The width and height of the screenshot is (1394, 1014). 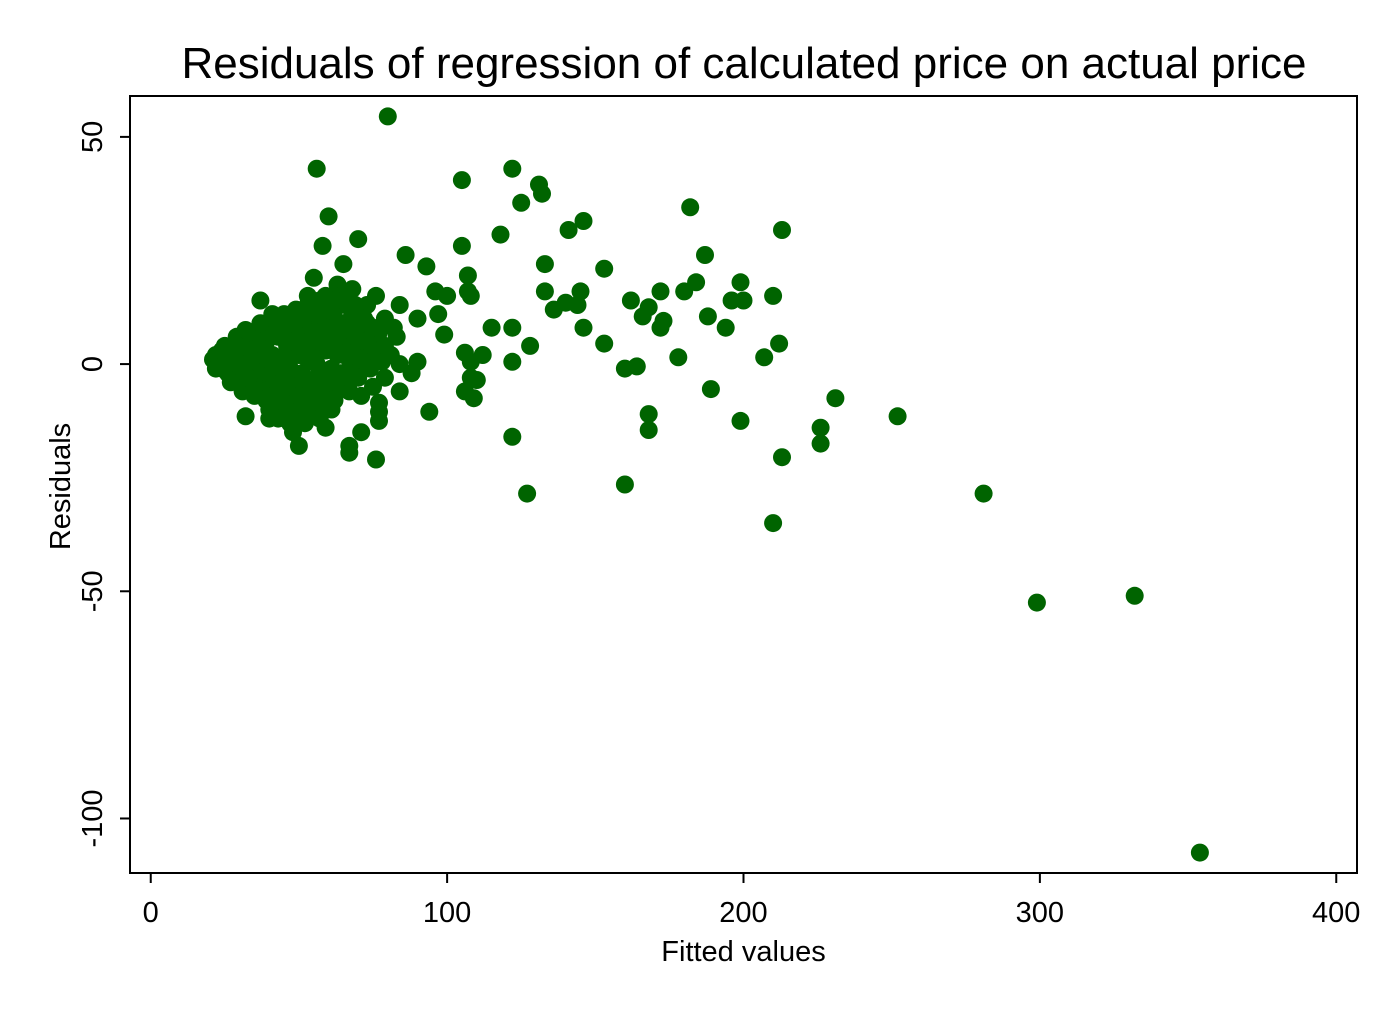 I want to click on x-tick-label: 0, so click(x=151, y=913).